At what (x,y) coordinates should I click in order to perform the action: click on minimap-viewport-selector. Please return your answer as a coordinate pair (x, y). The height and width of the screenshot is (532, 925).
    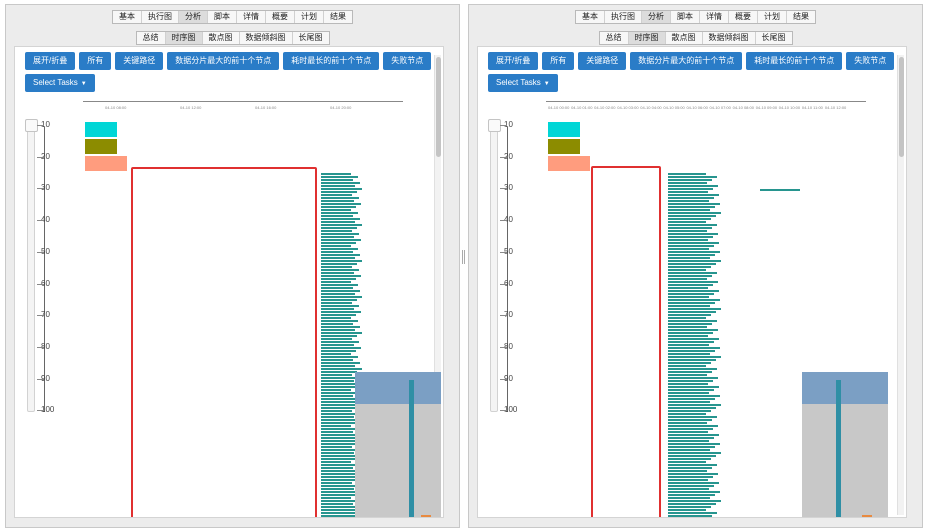
    Looking at the image, I should click on (398, 388).